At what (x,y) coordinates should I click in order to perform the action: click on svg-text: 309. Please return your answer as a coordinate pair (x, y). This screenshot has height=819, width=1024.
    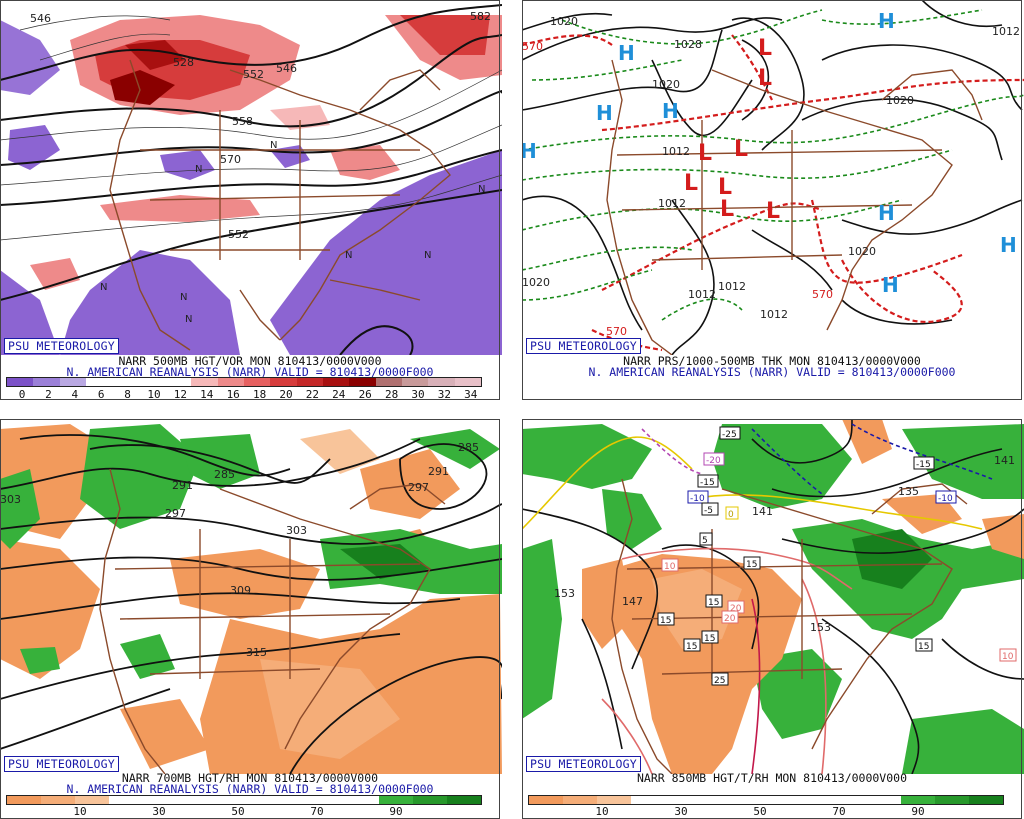
    Looking at the image, I should click on (240, 590).